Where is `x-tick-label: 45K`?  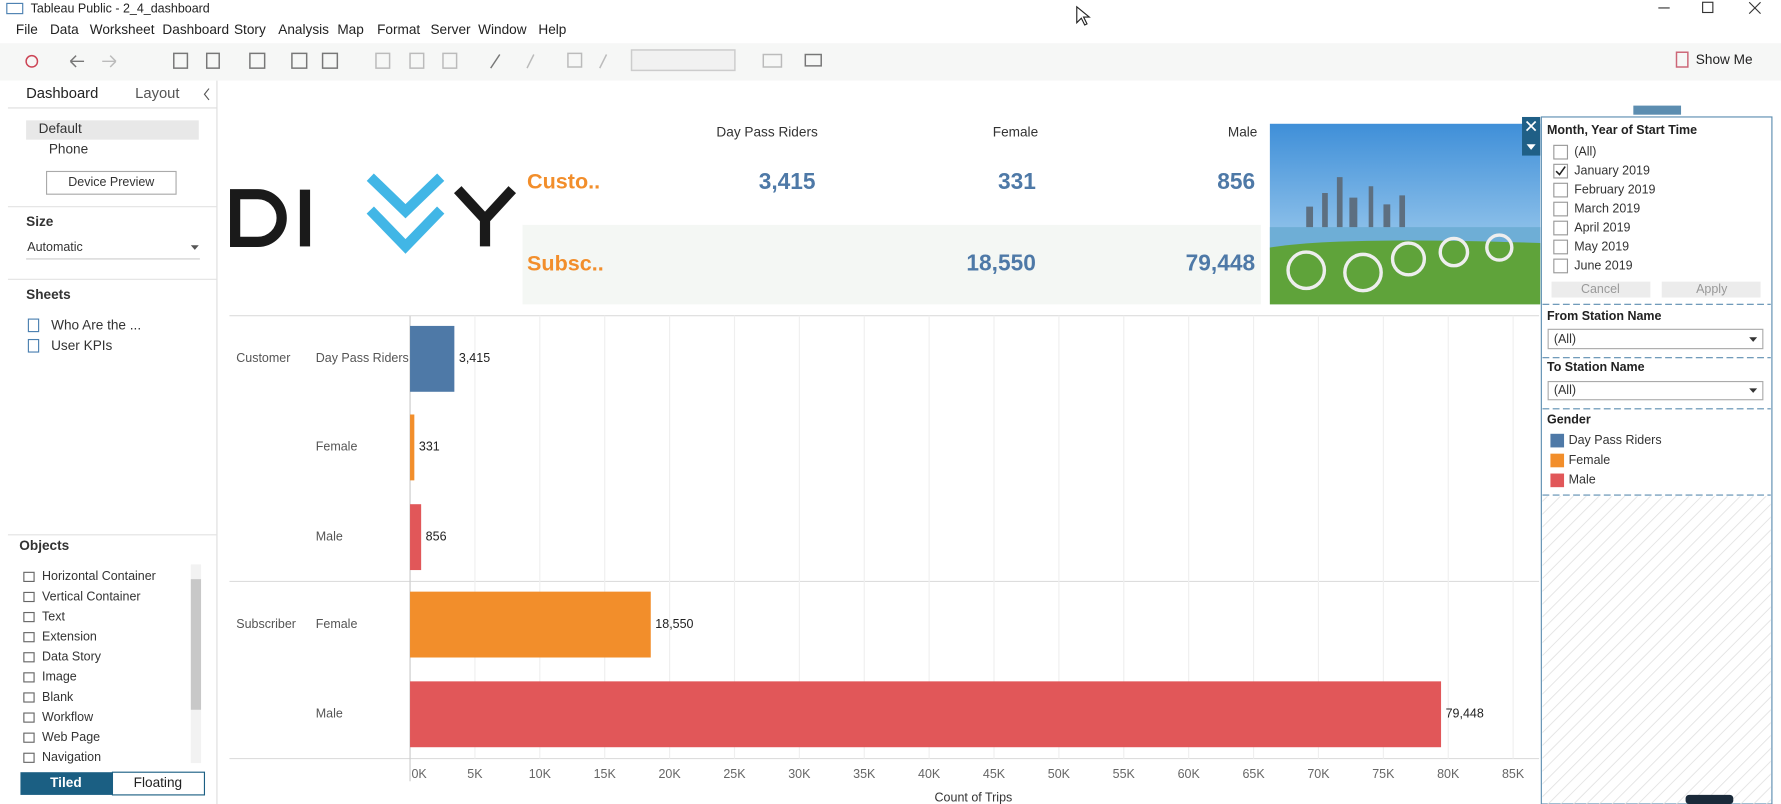
x-tick-label: 45K is located at coordinates (994, 774).